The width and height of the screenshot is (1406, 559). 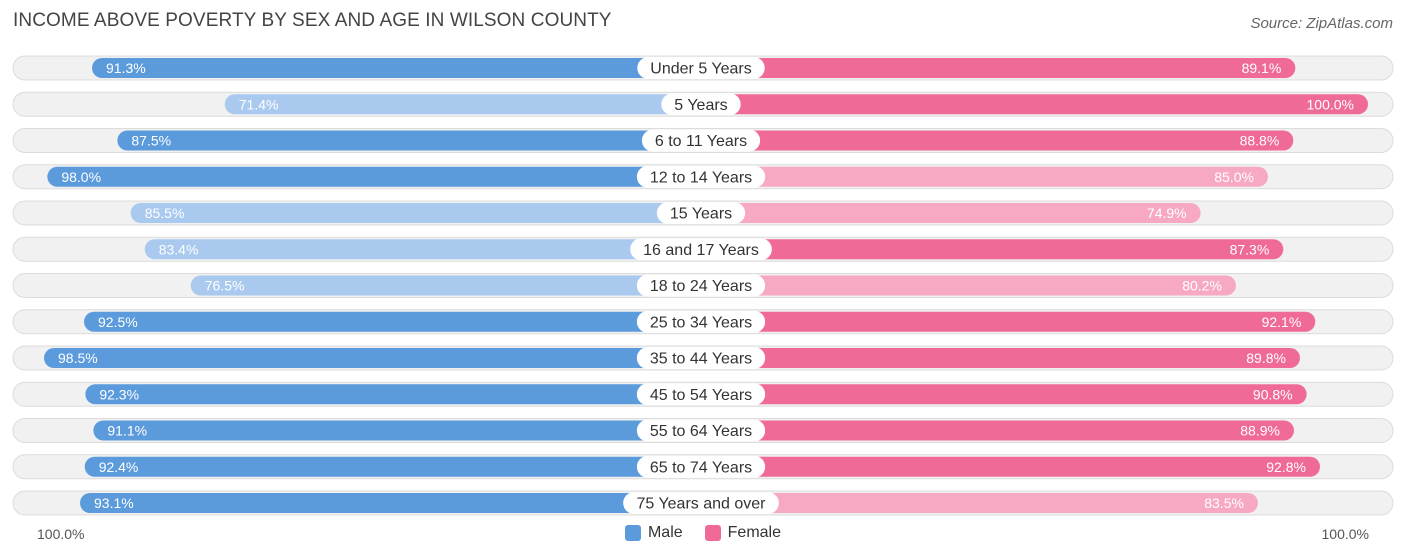 I want to click on legend-label-female: Female, so click(x=754, y=532).